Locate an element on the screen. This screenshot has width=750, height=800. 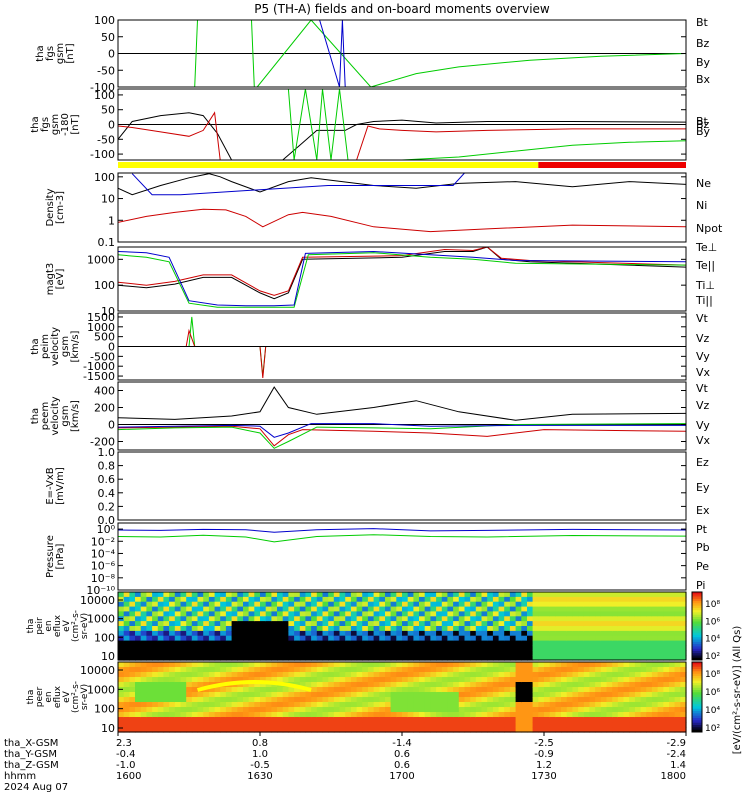
y-axis-label: (cm²-s- is located at coordinates (76, 626).